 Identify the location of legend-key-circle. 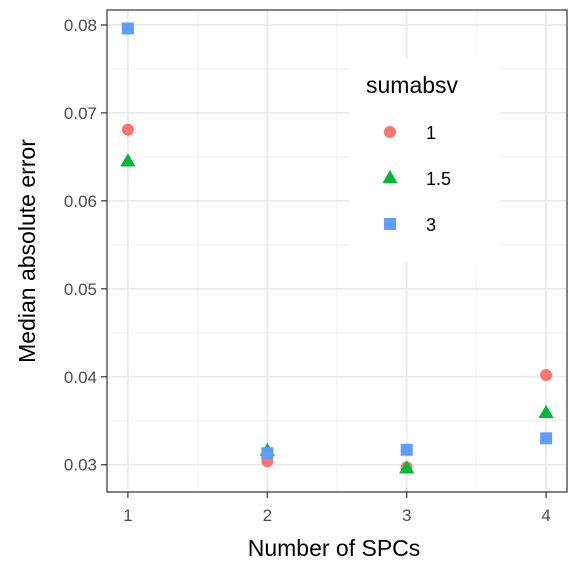
(390, 132).